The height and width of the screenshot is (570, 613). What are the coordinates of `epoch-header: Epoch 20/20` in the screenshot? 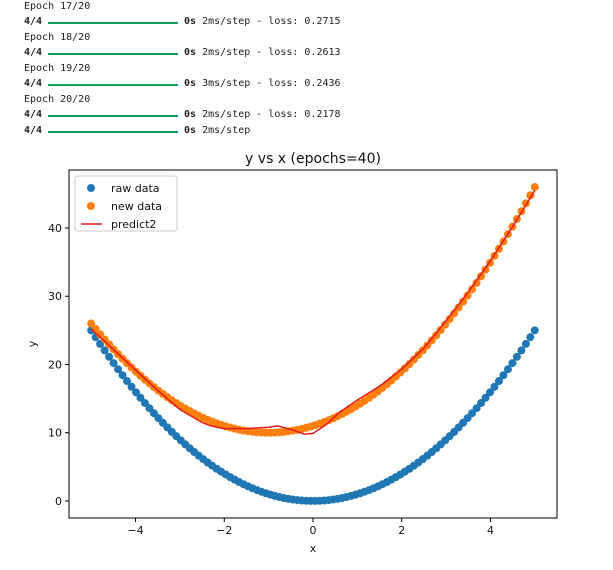 It's located at (57, 99).